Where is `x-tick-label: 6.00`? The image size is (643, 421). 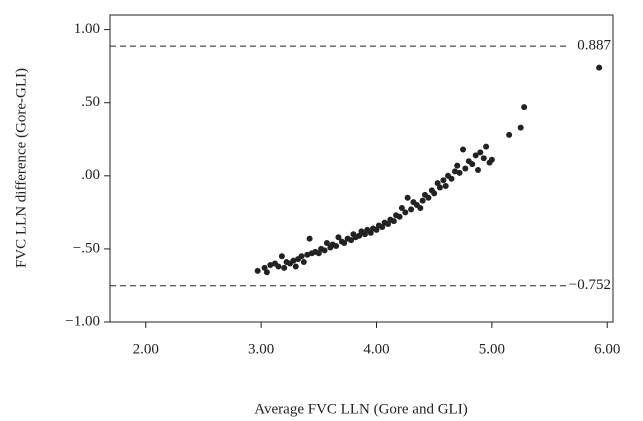
x-tick-label: 6.00 is located at coordinates (607, 349).